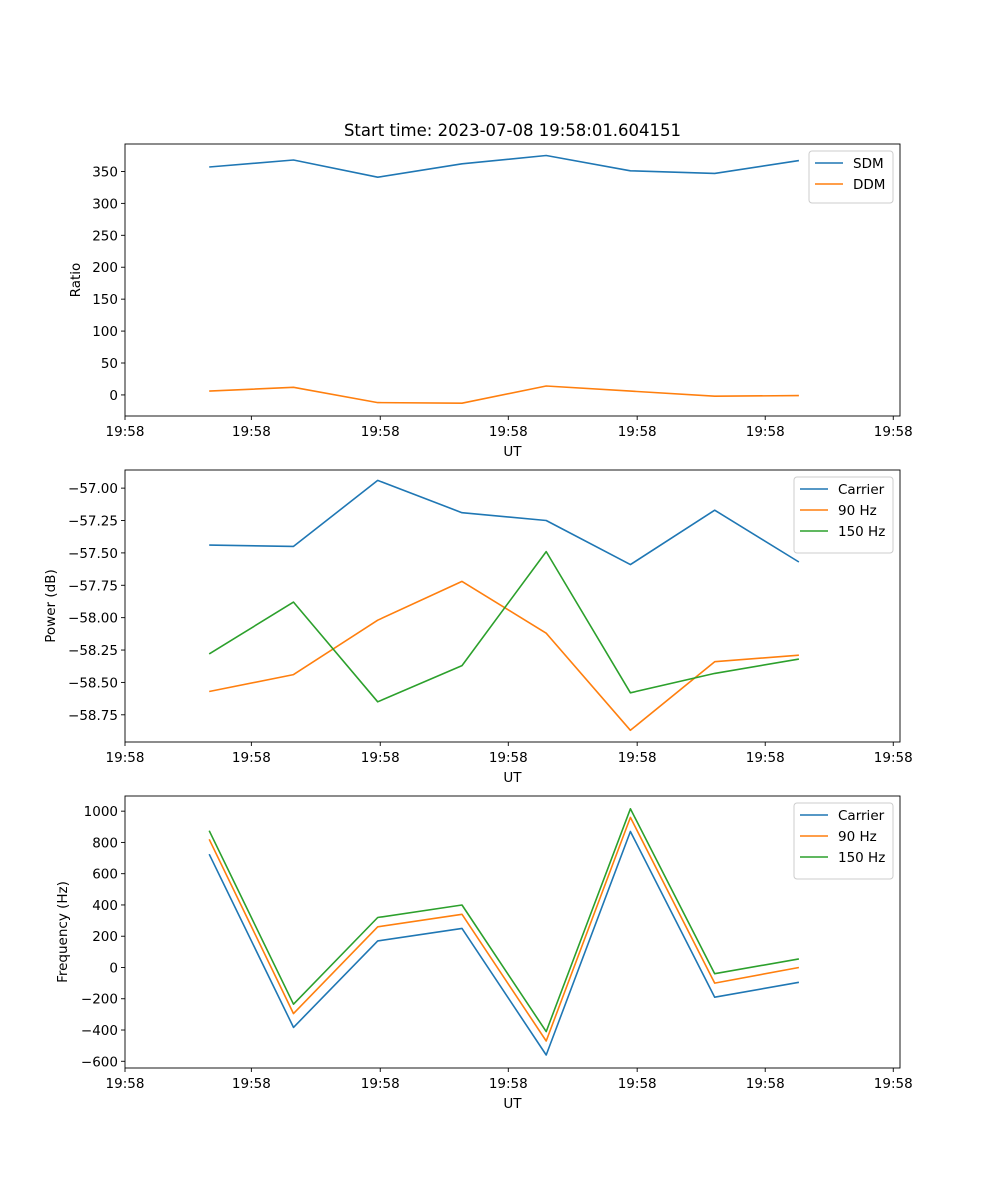 The width and height of the screenshot is (1000, 1200). I want to click on y-tick-label: −600, so click(99, 1062).